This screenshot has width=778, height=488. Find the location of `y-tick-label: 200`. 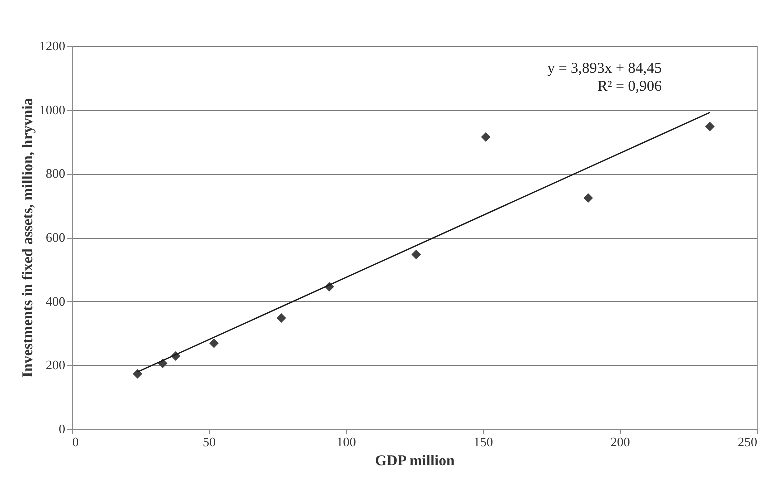

y-tick-label: 200 is located at coordinates (56, 365).